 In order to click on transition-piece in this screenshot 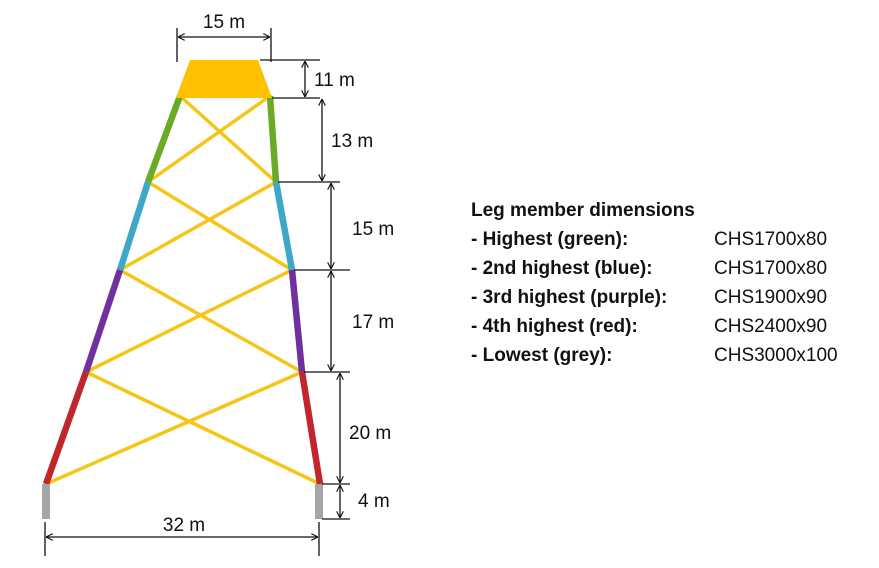, I will do `click(224, 79)`.